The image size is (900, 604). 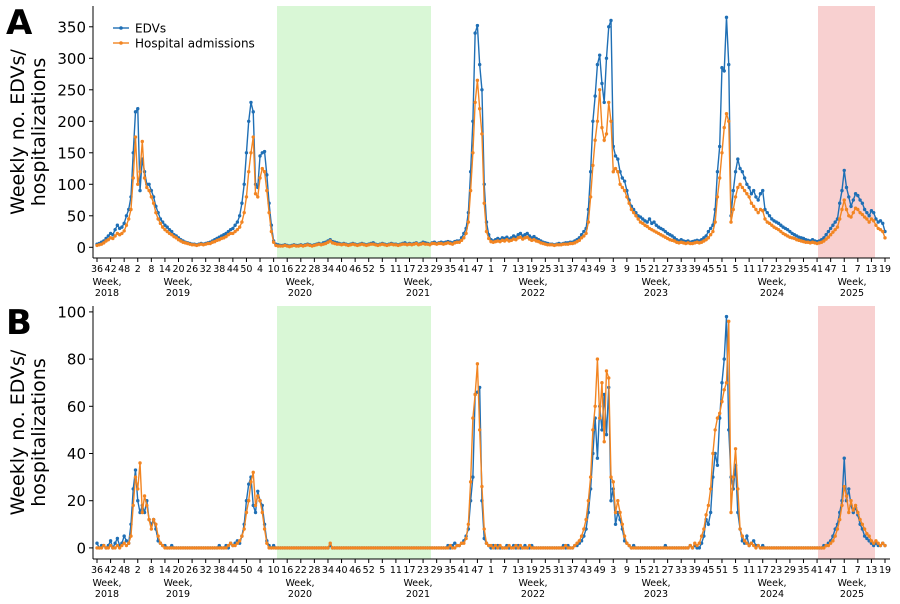 I want to click on y-tick-label: 80, so click(x=76, y=360).